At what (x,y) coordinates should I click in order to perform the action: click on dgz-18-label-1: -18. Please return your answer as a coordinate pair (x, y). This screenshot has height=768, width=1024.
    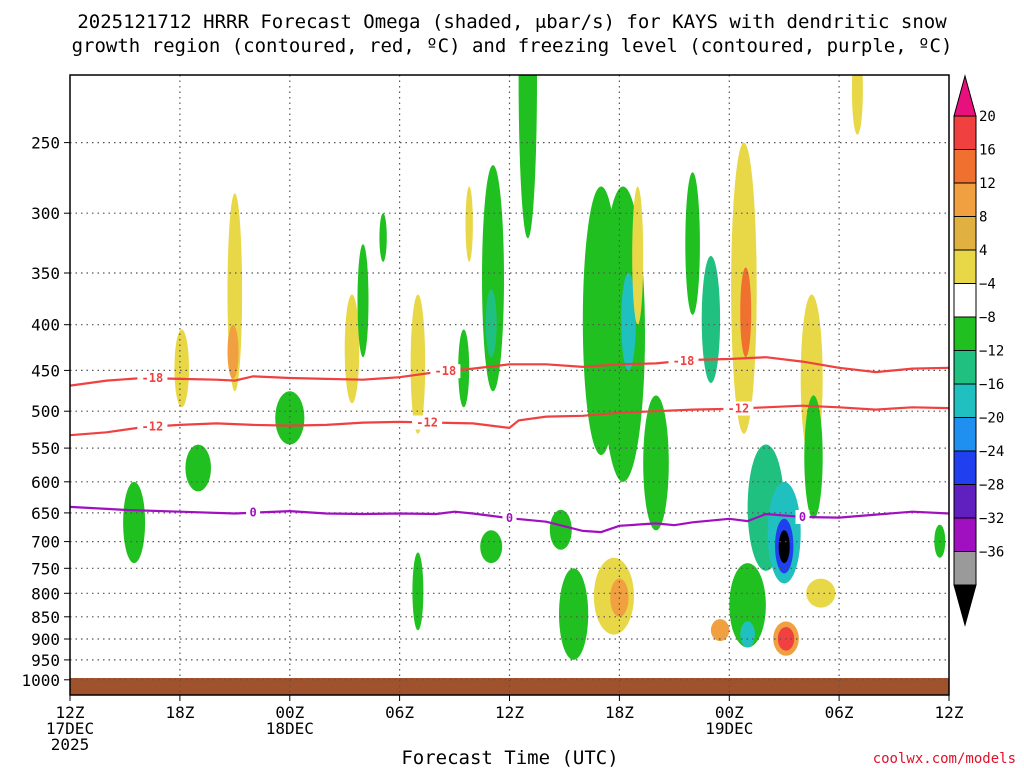
    Looking at the image, I should click on (446, 371).